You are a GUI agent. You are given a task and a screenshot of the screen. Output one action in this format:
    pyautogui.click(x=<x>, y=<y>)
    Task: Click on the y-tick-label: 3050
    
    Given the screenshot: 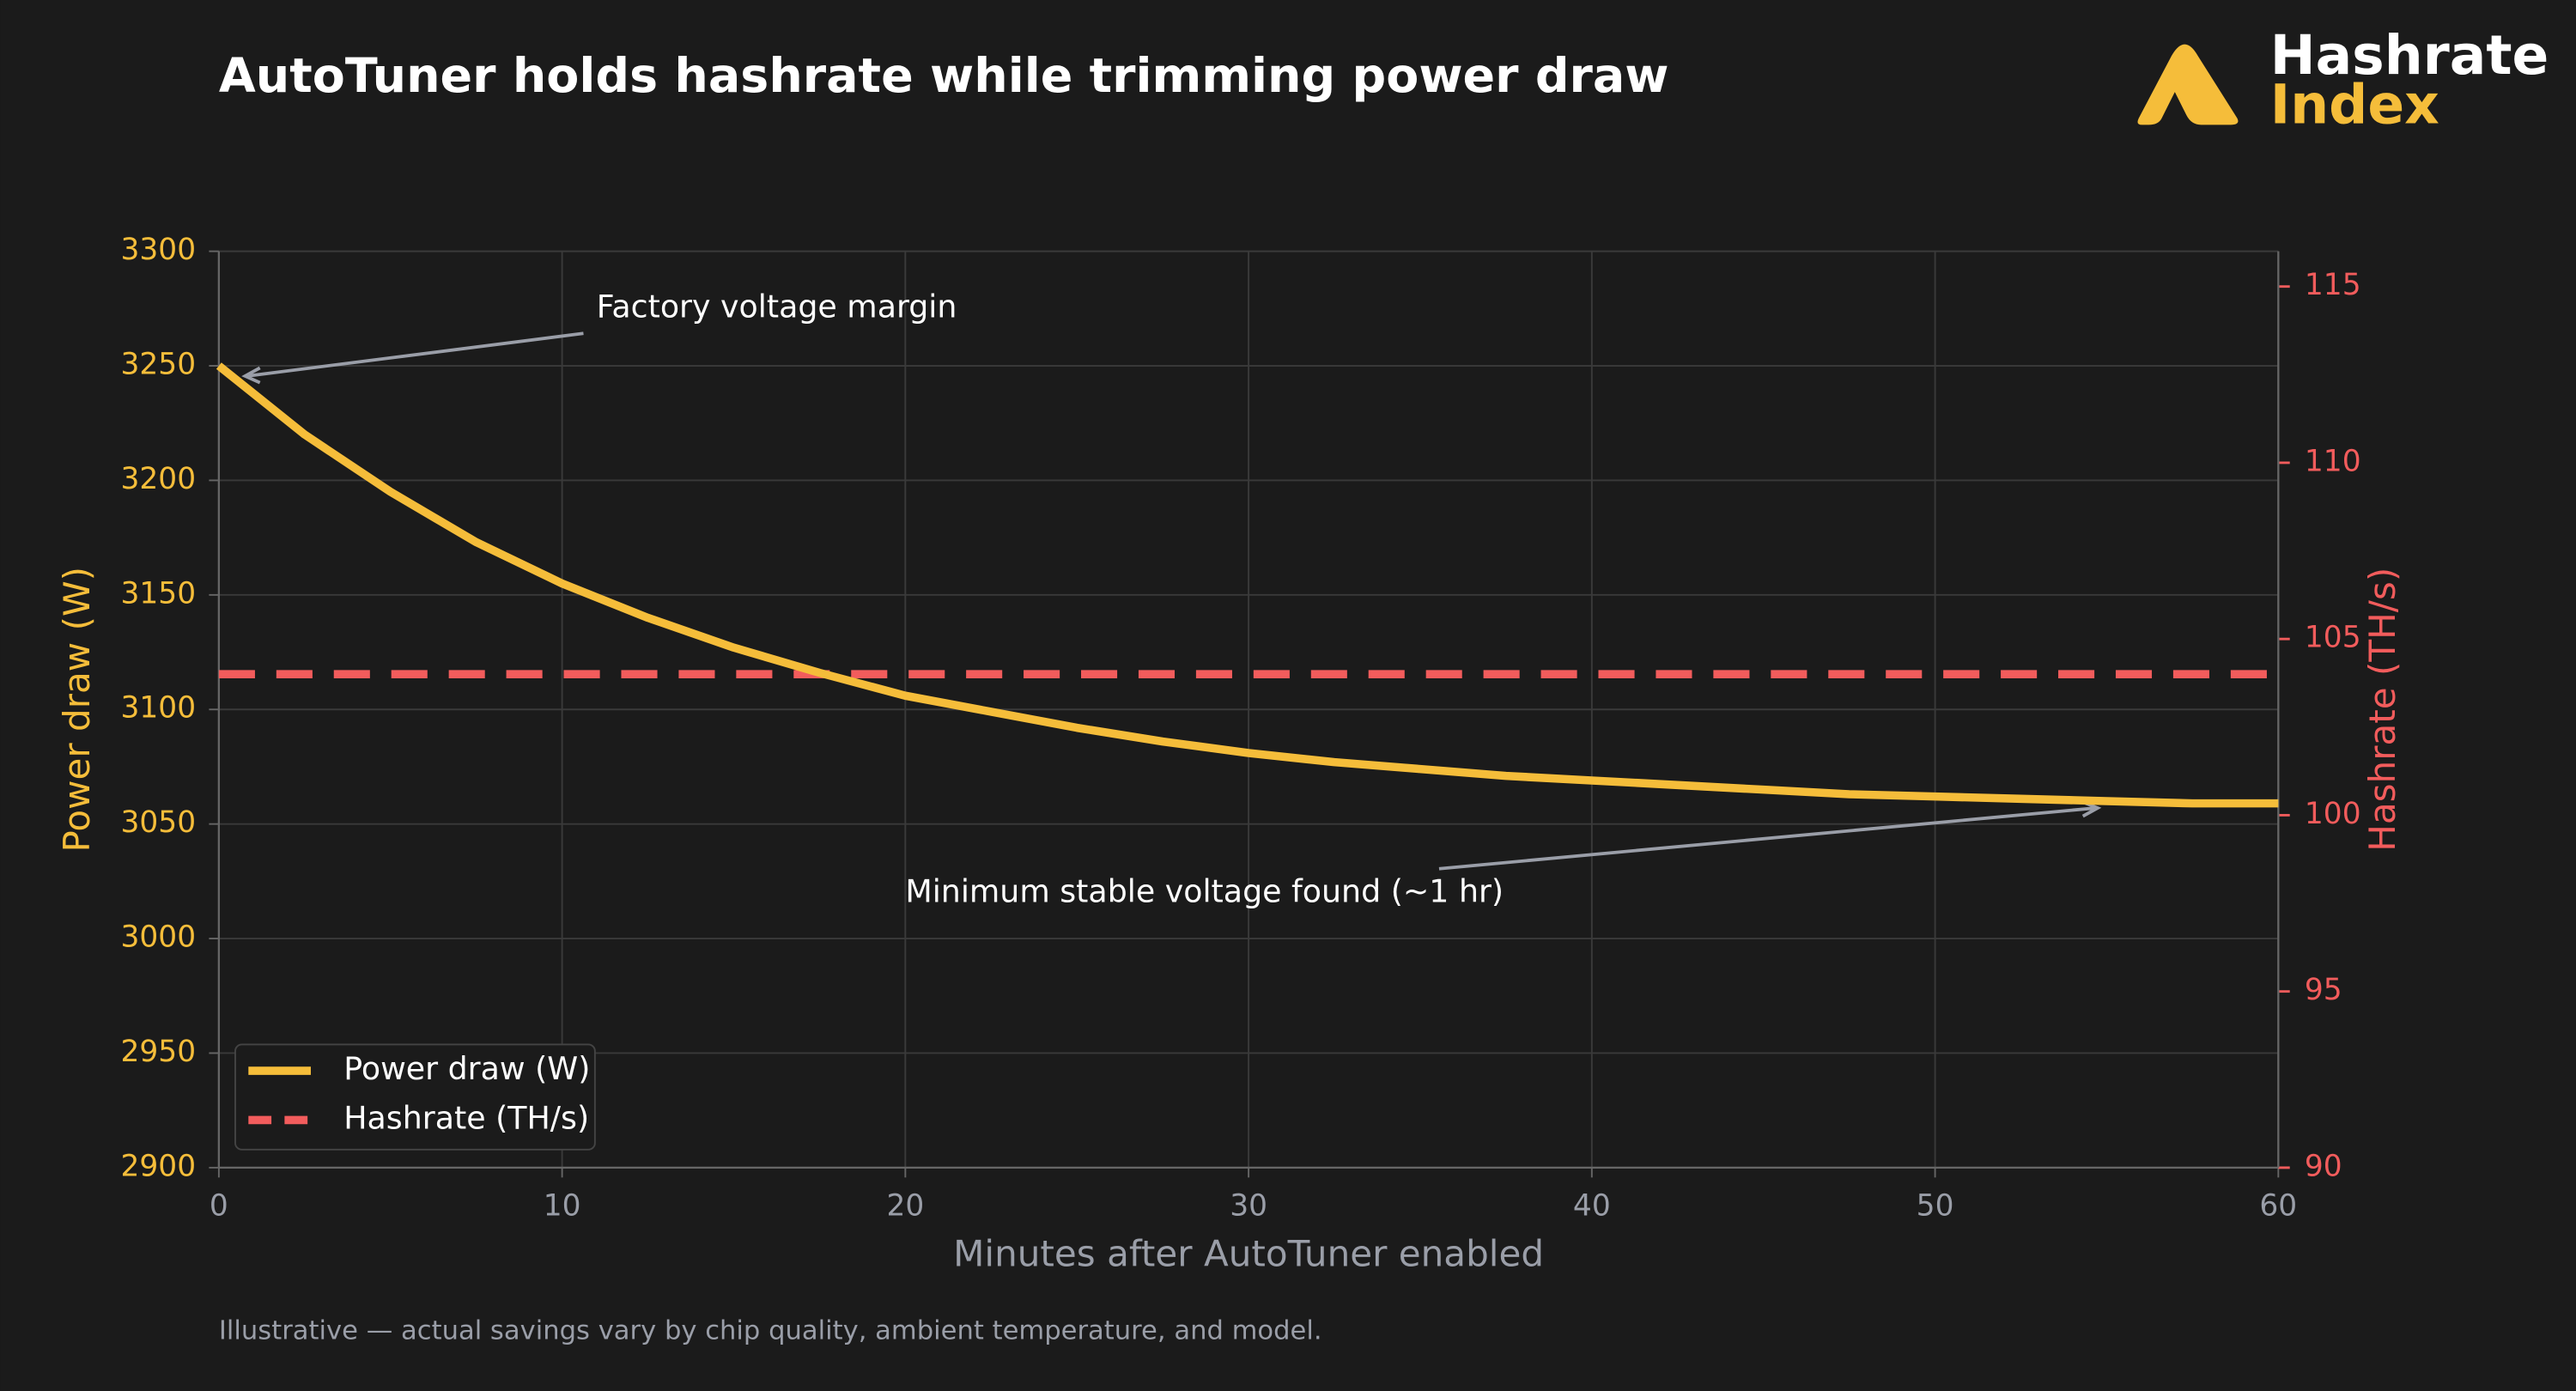 What is the action you would take?
    pyautogui.click(x=159, y=822)
    